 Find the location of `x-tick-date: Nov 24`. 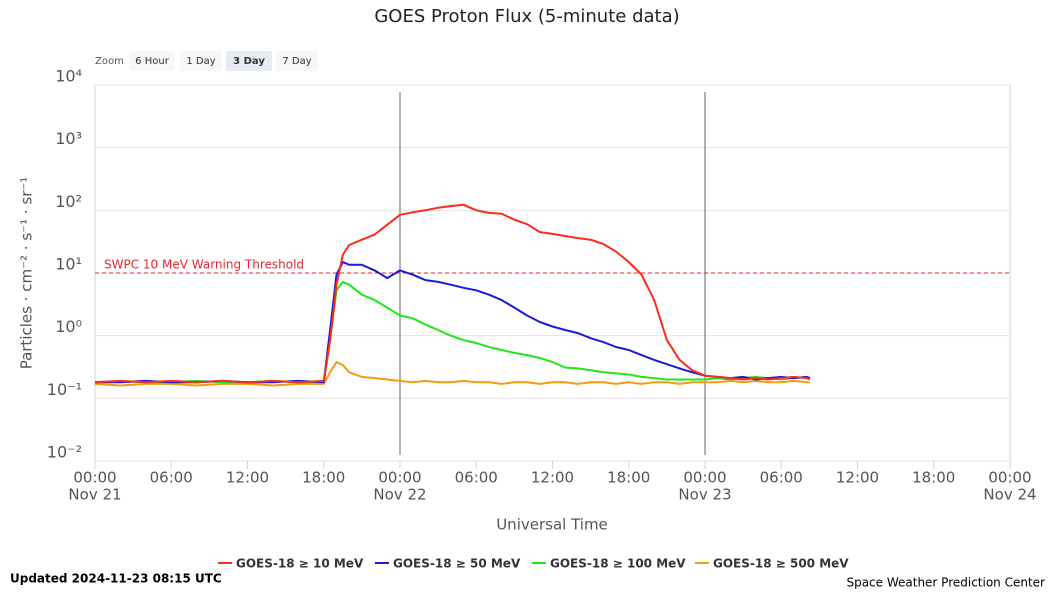

x-tick-date: Nov 24 is located at coordinates (1009, 495).